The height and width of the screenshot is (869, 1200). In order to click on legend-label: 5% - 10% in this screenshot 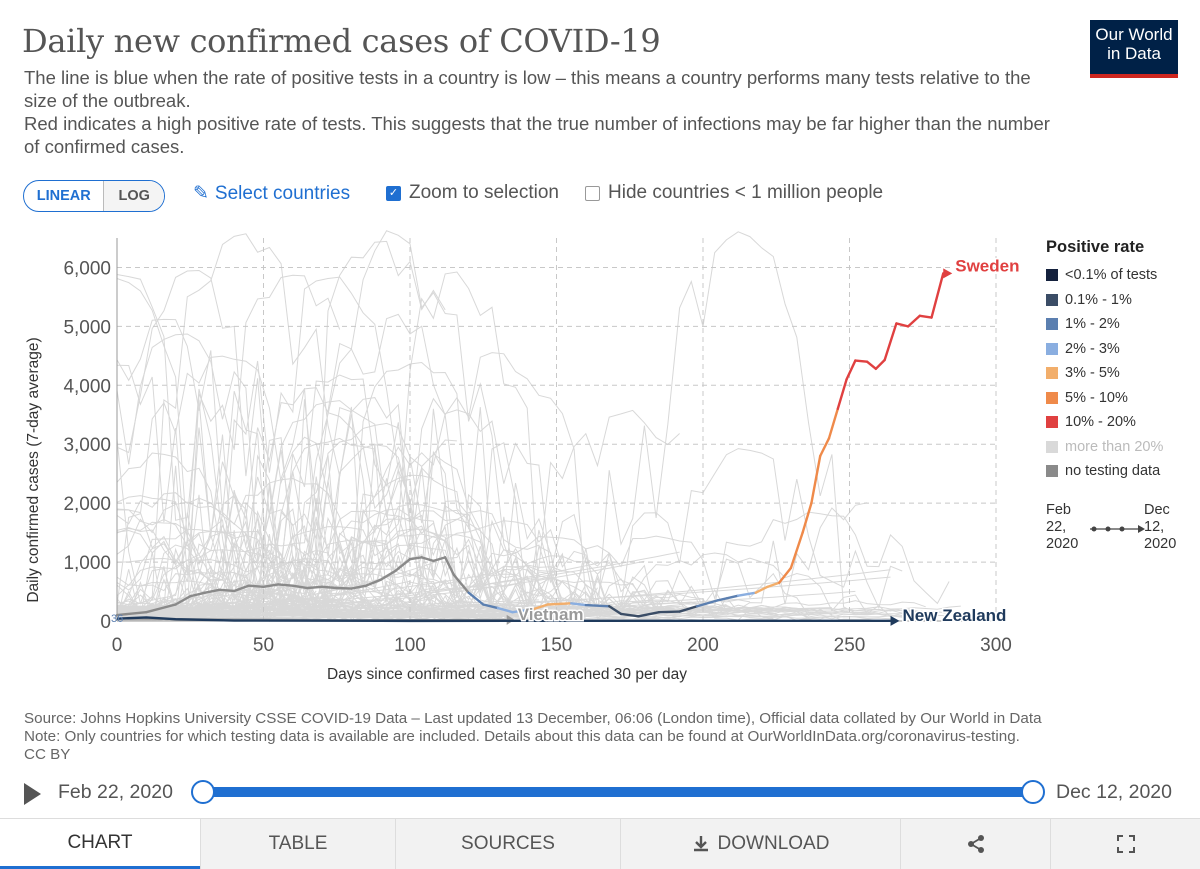, I will do `click(1096, 397)`.